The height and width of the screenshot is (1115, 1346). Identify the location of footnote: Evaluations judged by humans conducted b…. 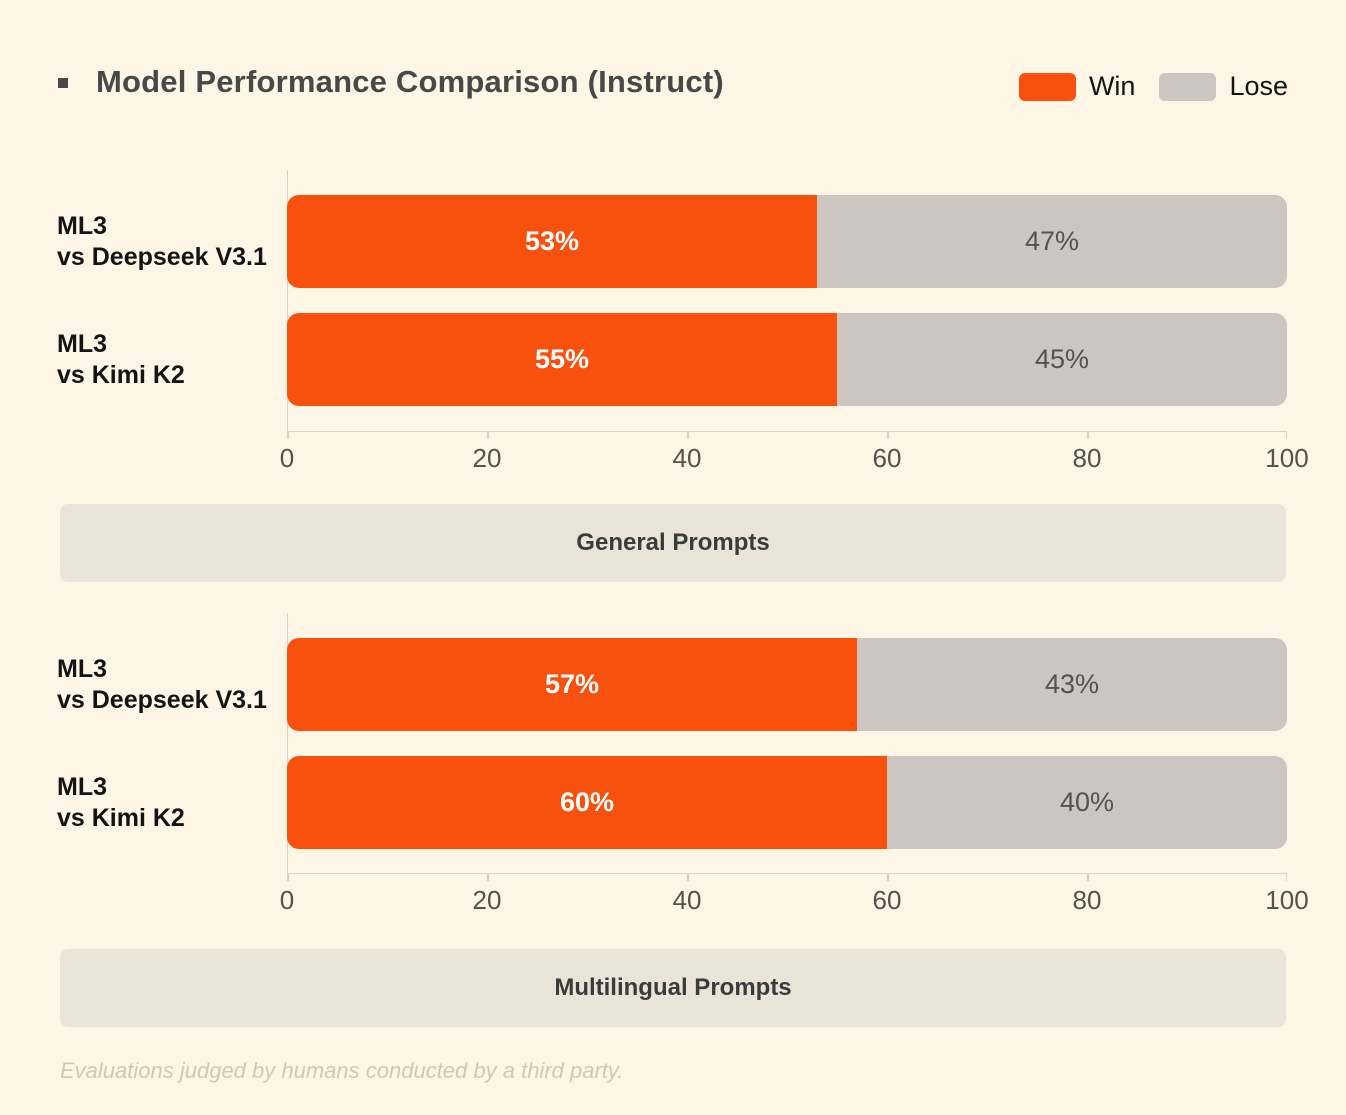
(342, 1070).